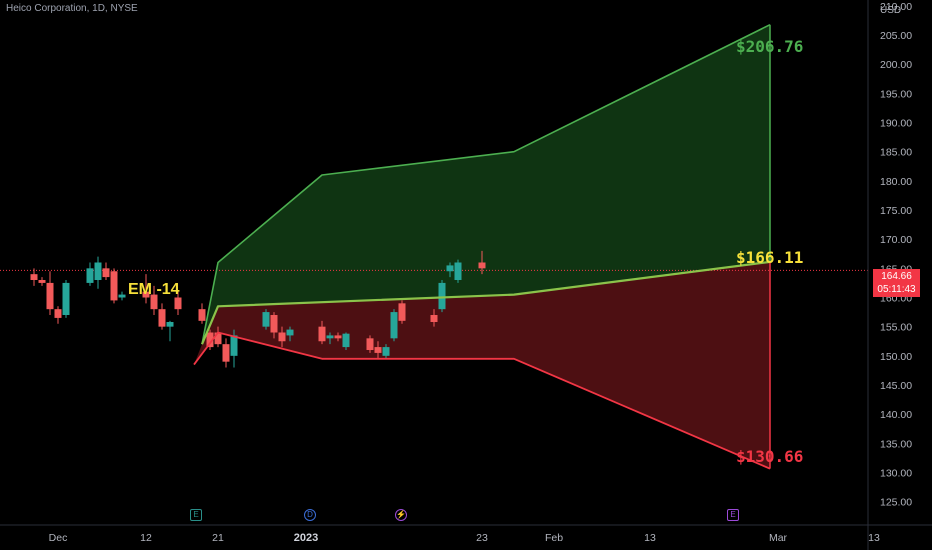 The width and height of the screenshot is (932, 550). What do you see at coordinates (482, 538) in the screenshot?
I see `time-tick-label: 23` at bounding box center [482, 538].